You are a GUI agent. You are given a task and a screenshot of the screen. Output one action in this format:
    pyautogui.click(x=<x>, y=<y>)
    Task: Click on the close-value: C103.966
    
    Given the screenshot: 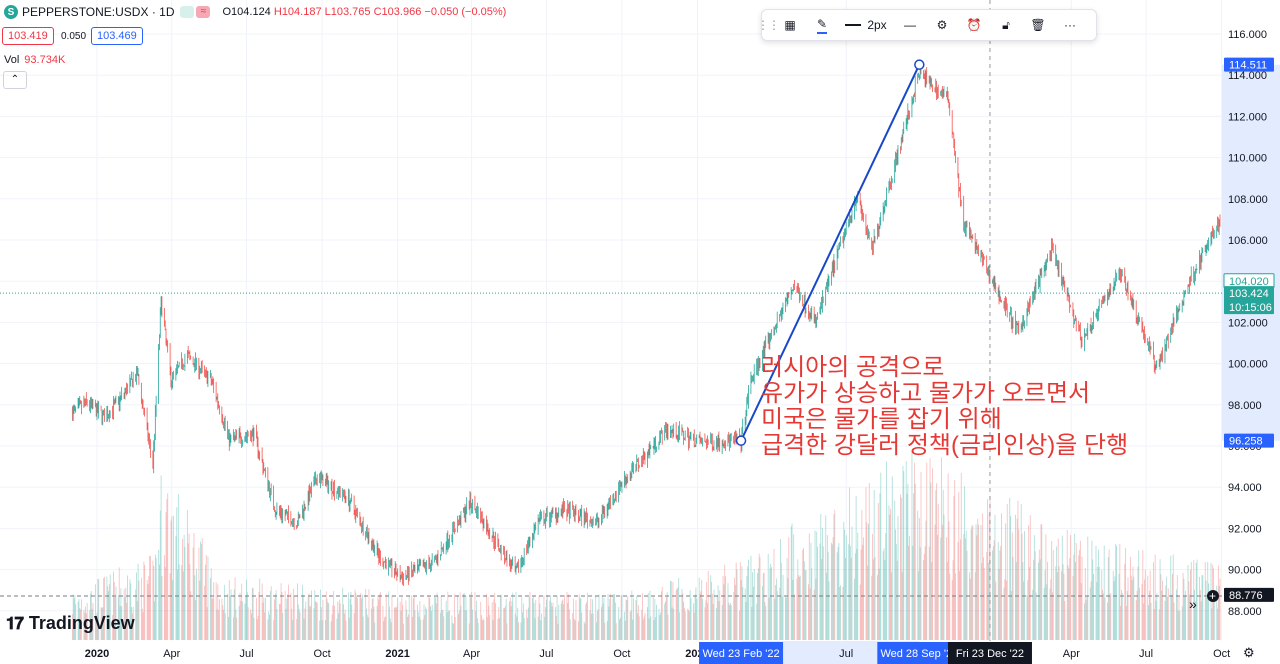 What is the action you would take?
    pyautogui.click(x=397, y=12)
    